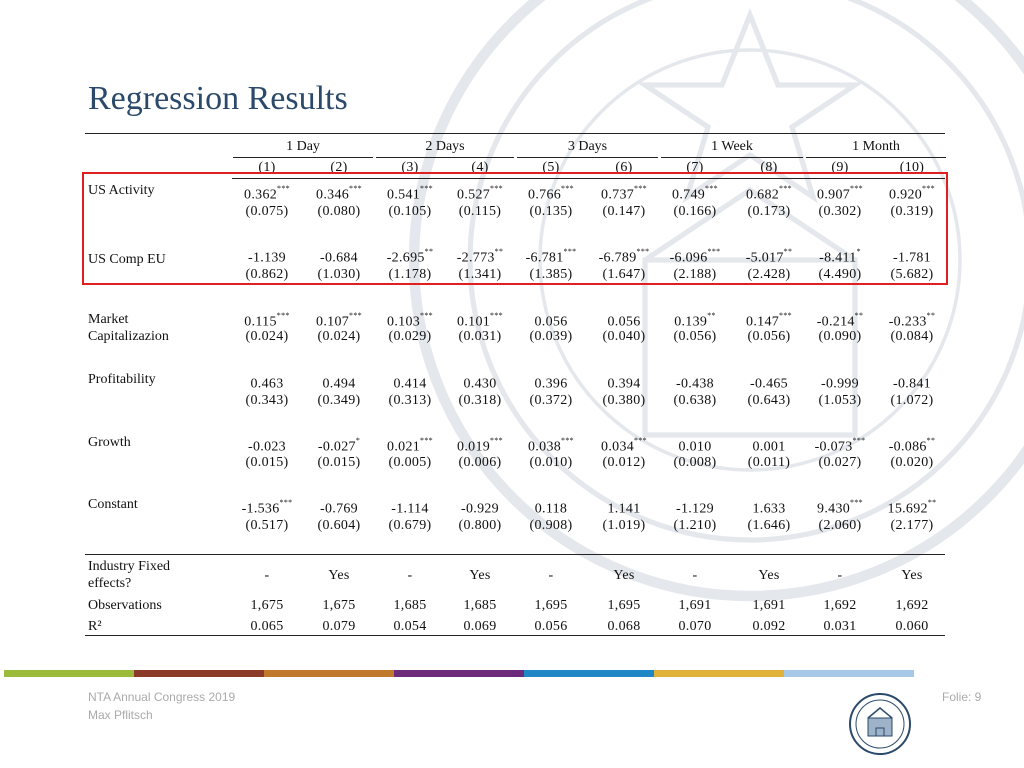 The height and width of the screenshot is (768, 1024). What do you see at coordinates (764, 258) in the screenshot?
I see `coefficient-value: -5.017` at bounding box center [764, 258].